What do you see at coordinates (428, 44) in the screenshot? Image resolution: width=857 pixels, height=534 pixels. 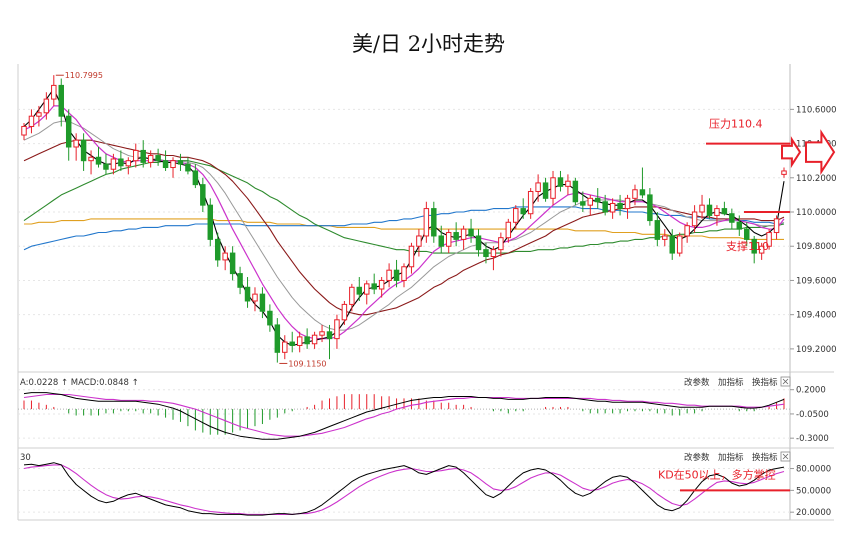 I see `chart-title: 美/日 2小时走势` at bounding box center [428, 44].